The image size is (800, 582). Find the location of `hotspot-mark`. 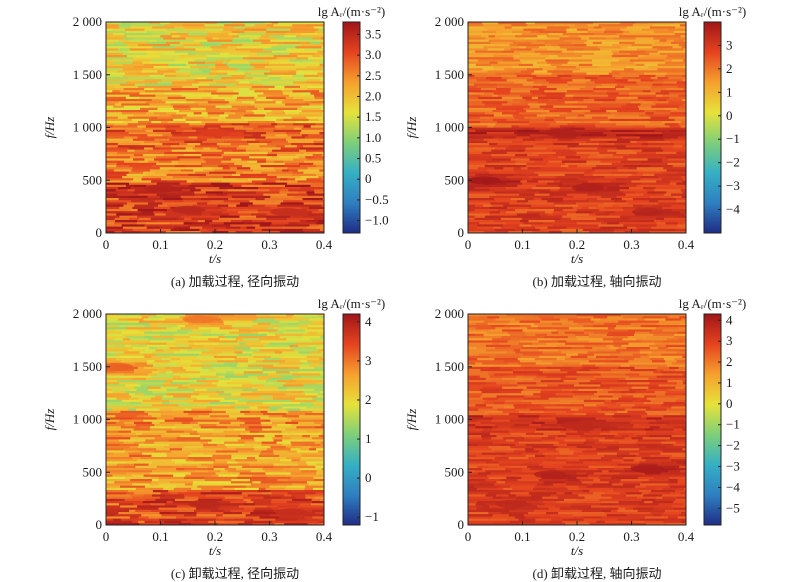

hotspot-mark is located at coordinates (587, 187).